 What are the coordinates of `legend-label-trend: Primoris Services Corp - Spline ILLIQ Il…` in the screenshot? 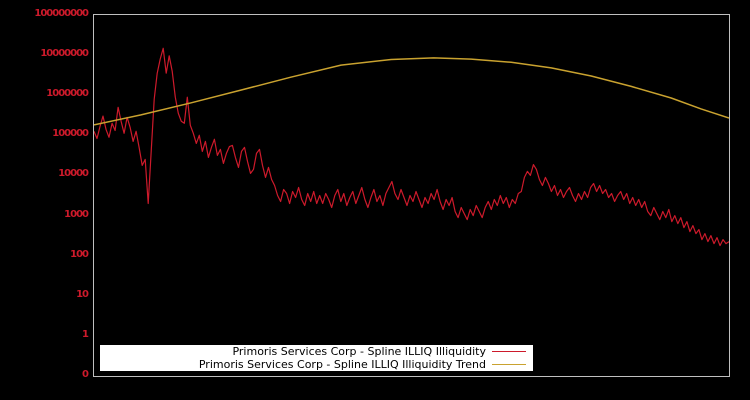 It's located at (342, 364).